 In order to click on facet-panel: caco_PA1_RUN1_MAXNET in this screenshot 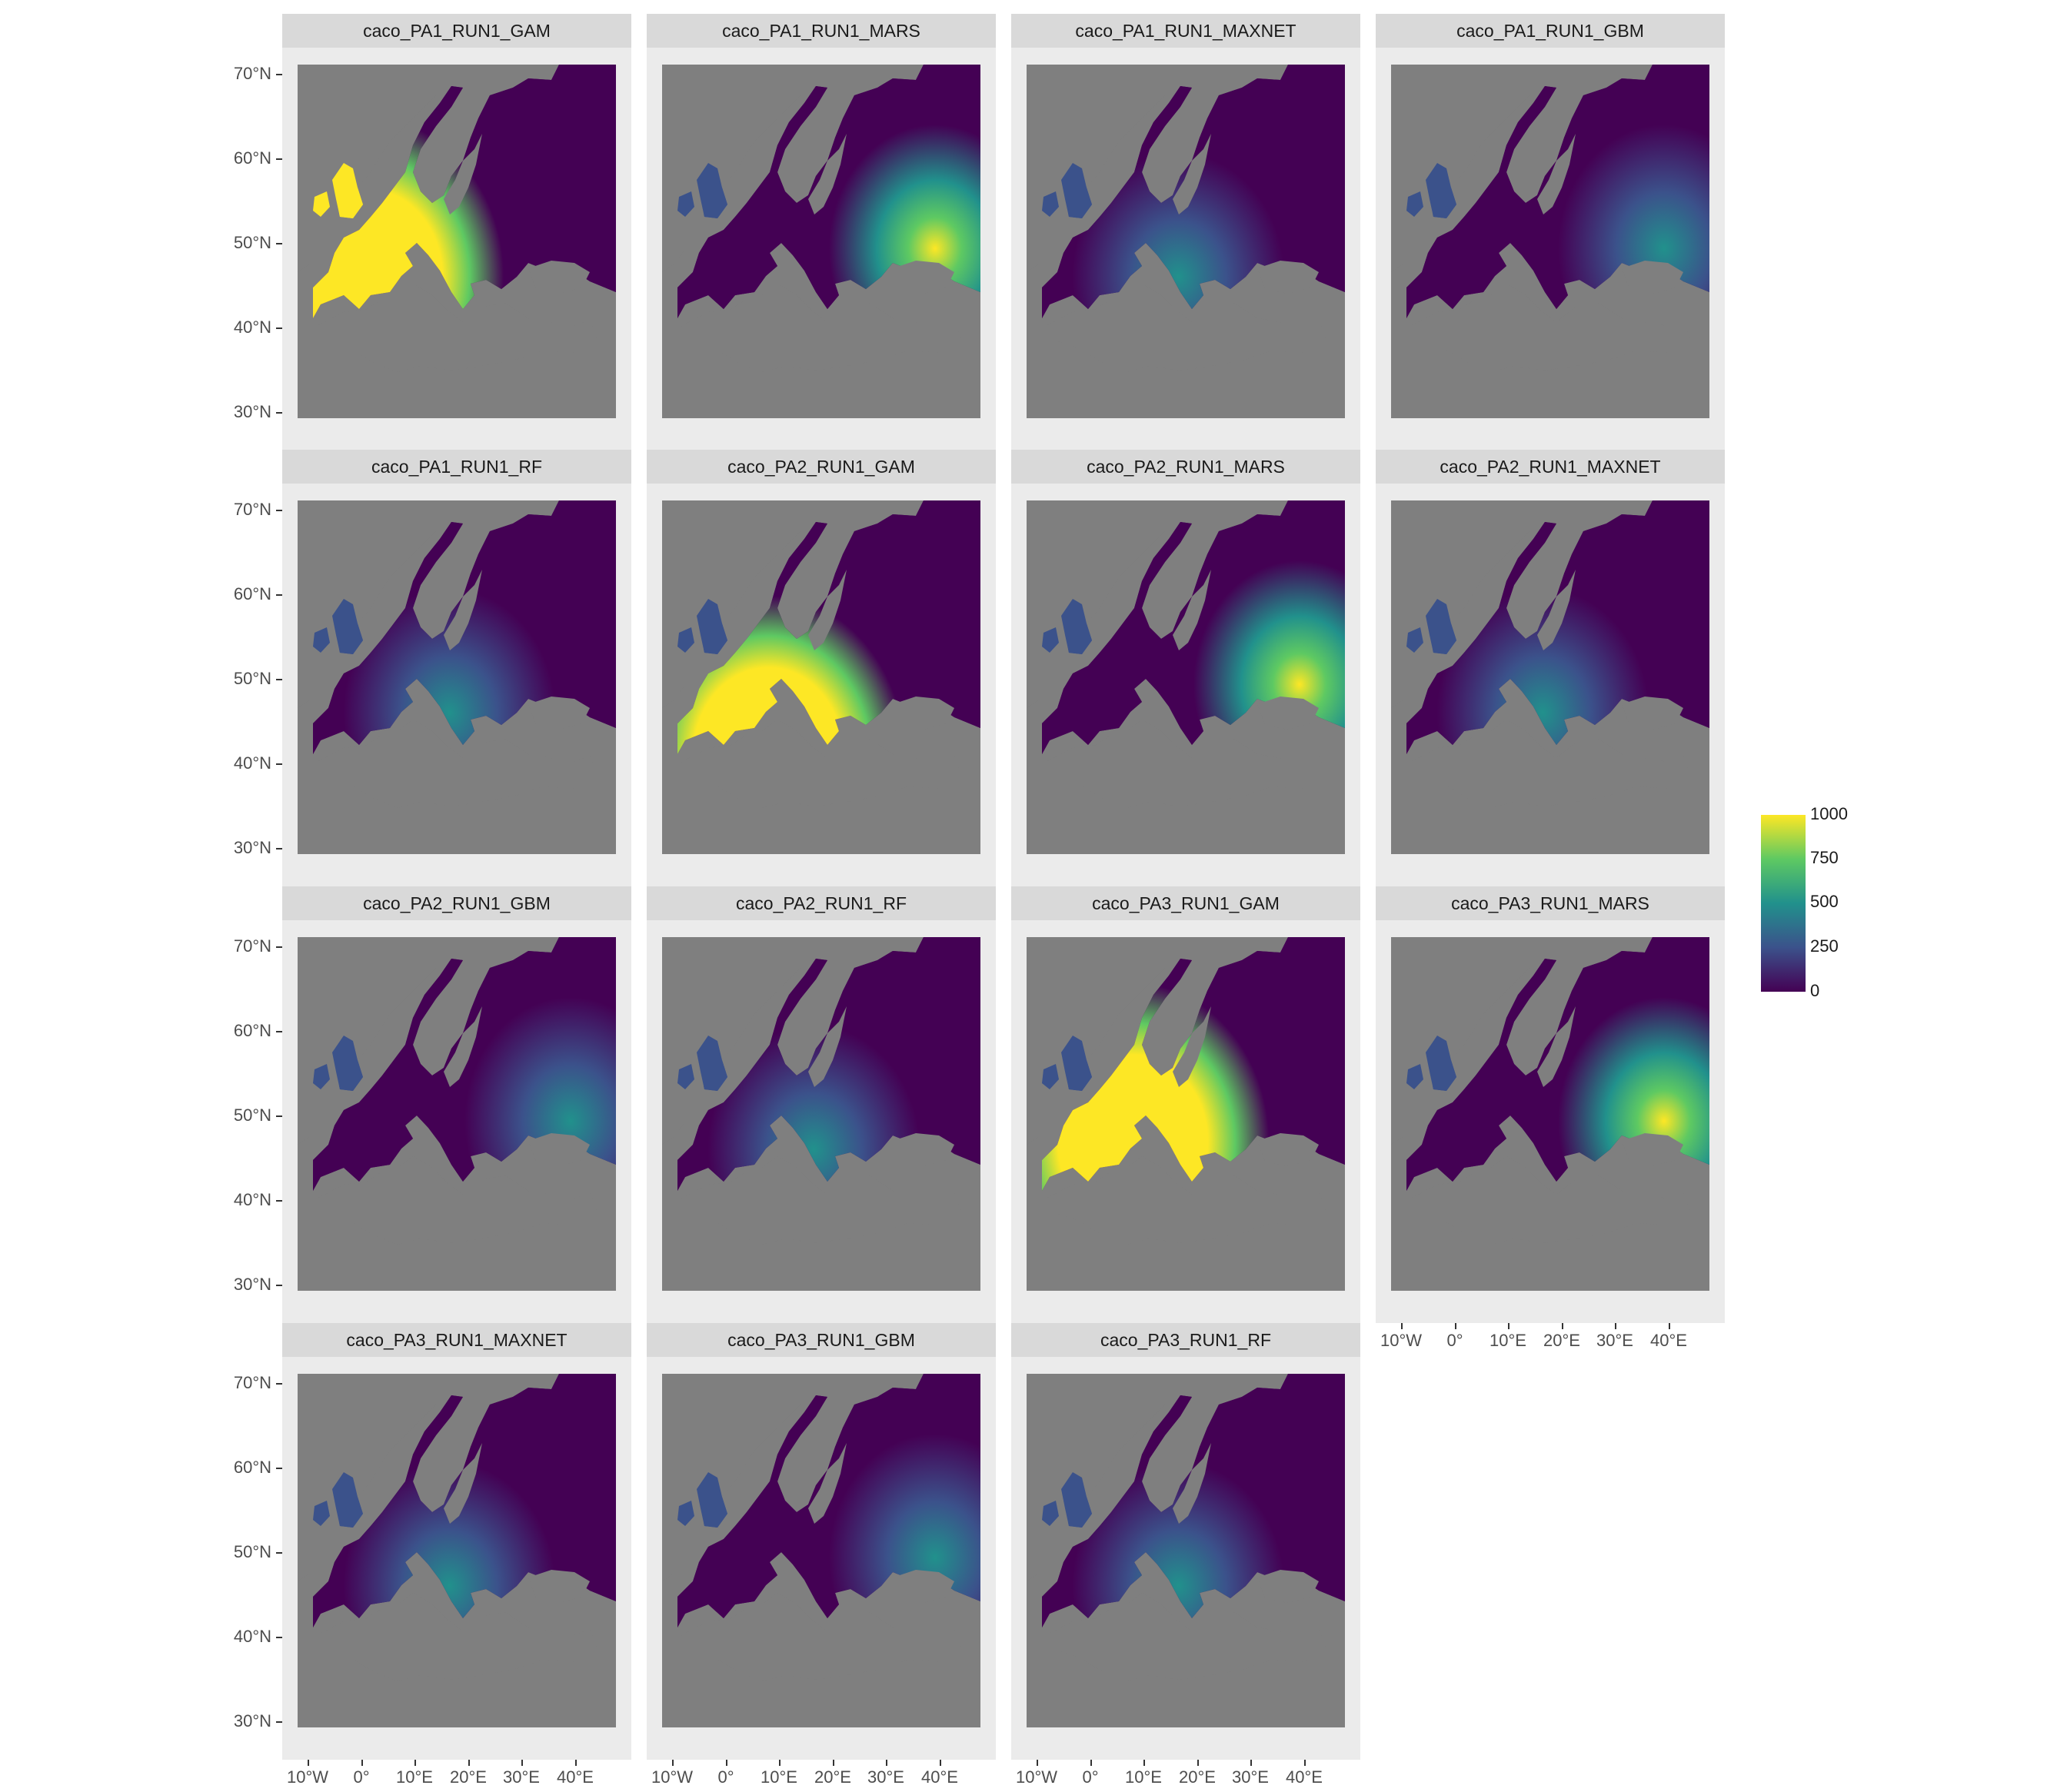, I will do `click(1185, 232)`.